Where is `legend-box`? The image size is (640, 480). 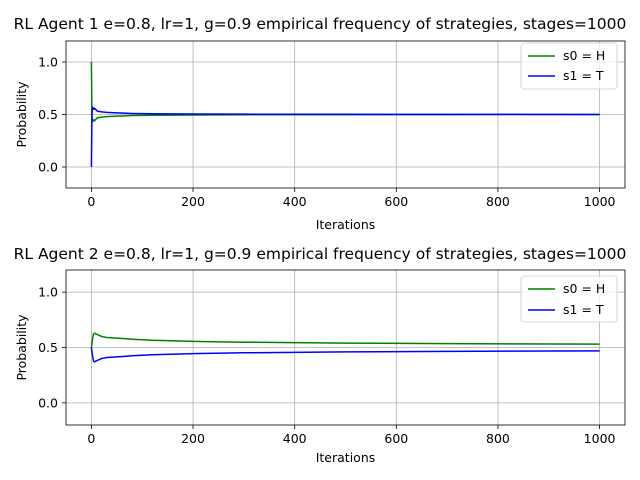
legend-box is located at coordinates (569, 66).